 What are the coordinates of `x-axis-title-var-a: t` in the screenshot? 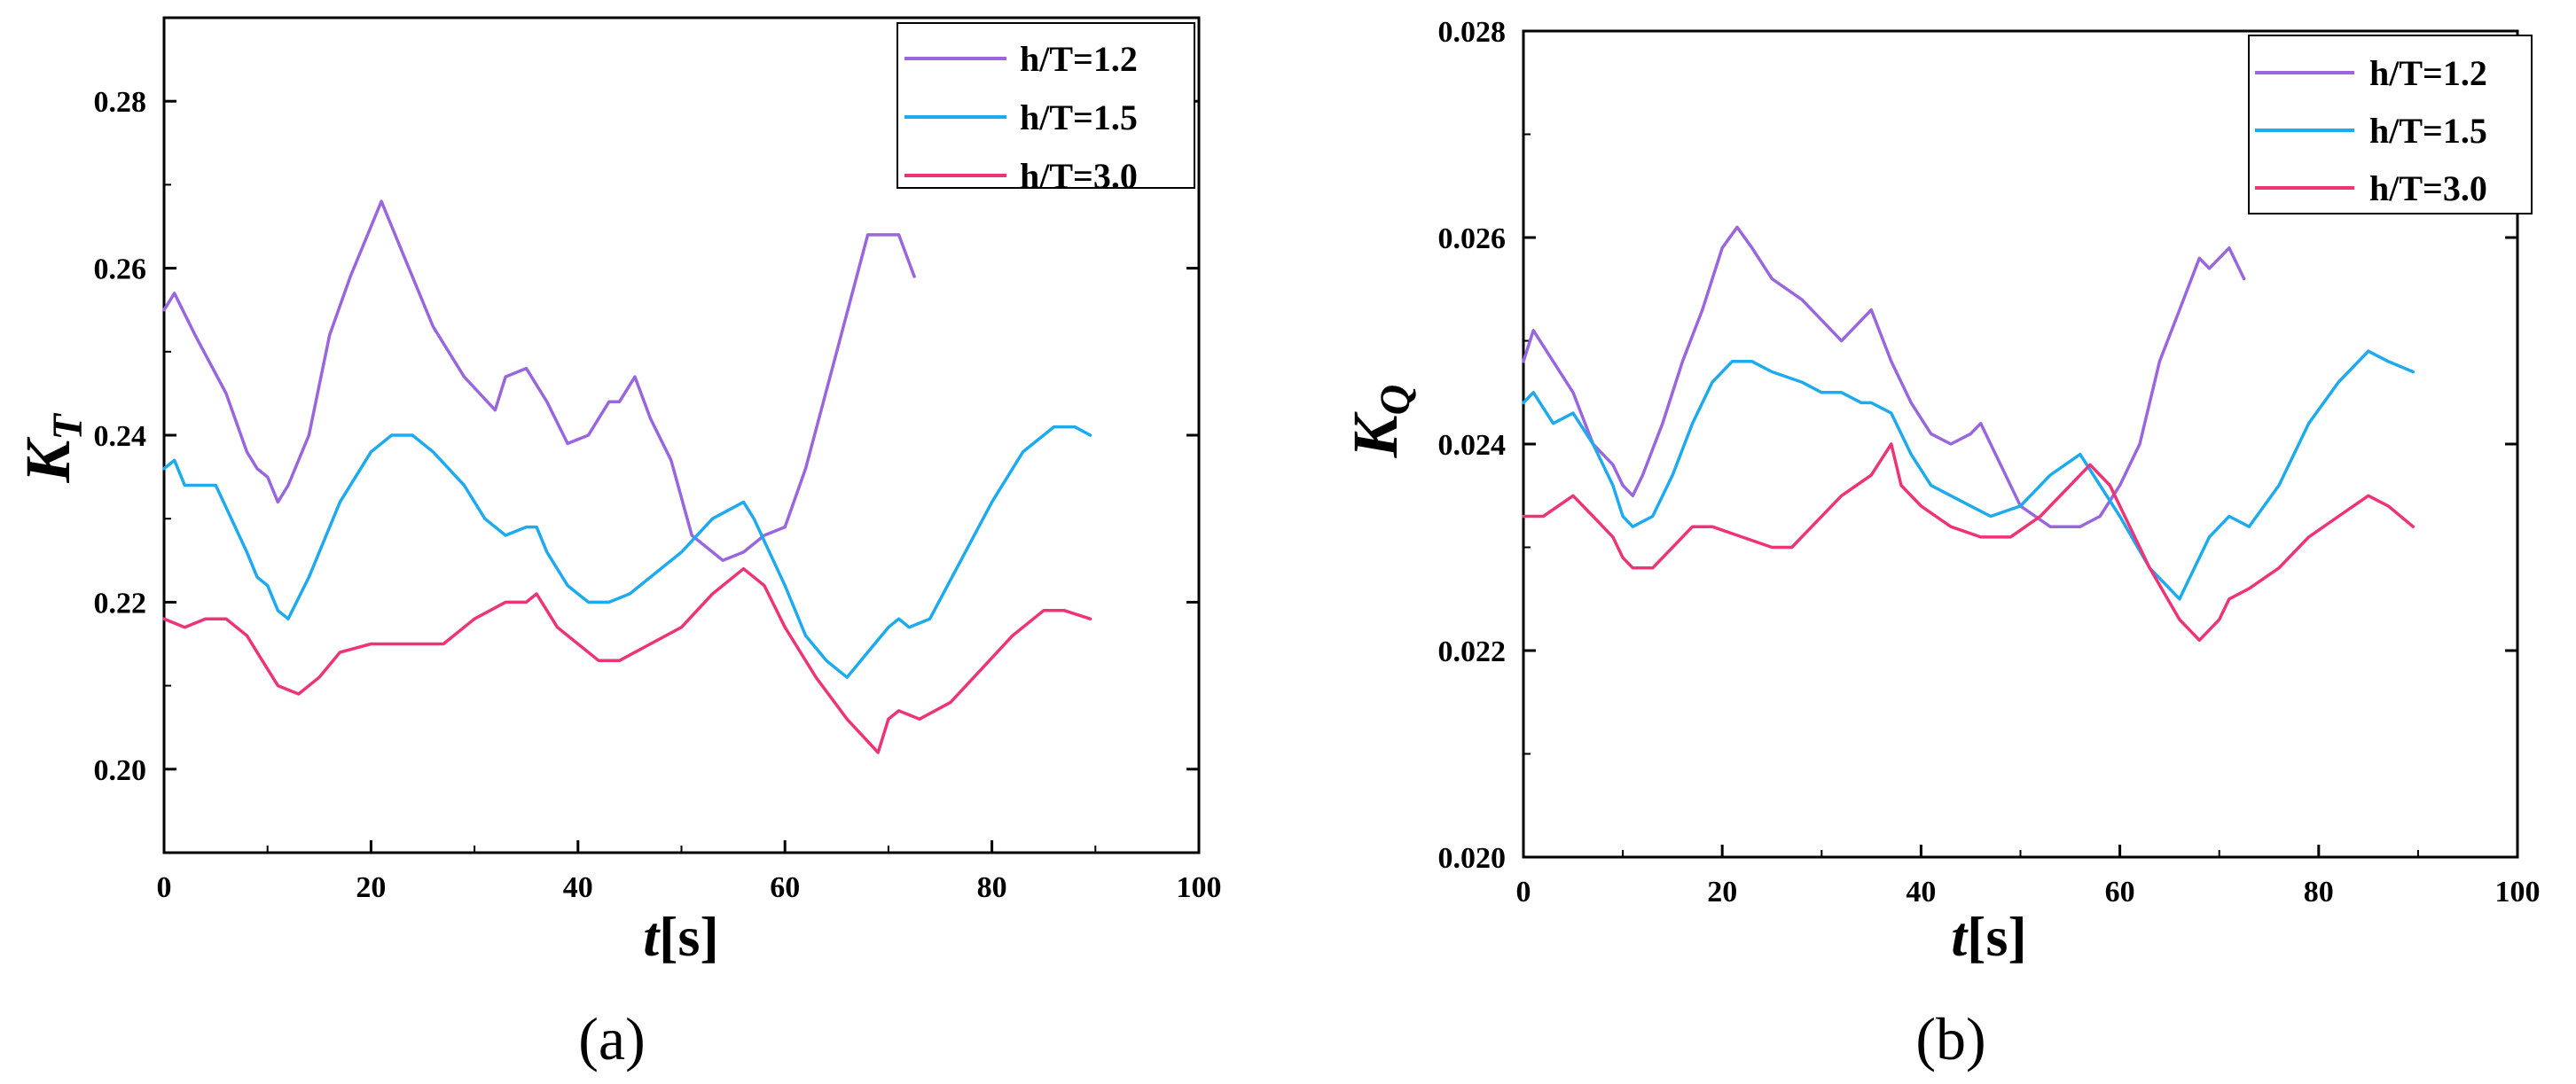 It's located at (652, 937).